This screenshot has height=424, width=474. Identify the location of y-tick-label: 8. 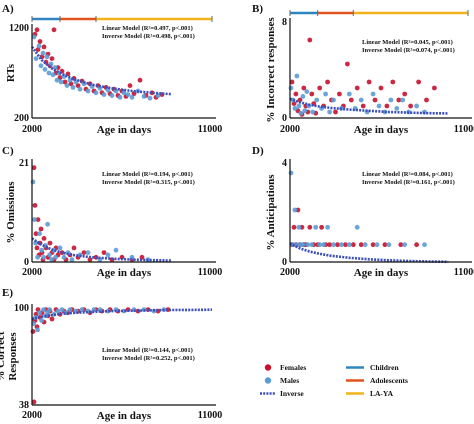
(284, 22).